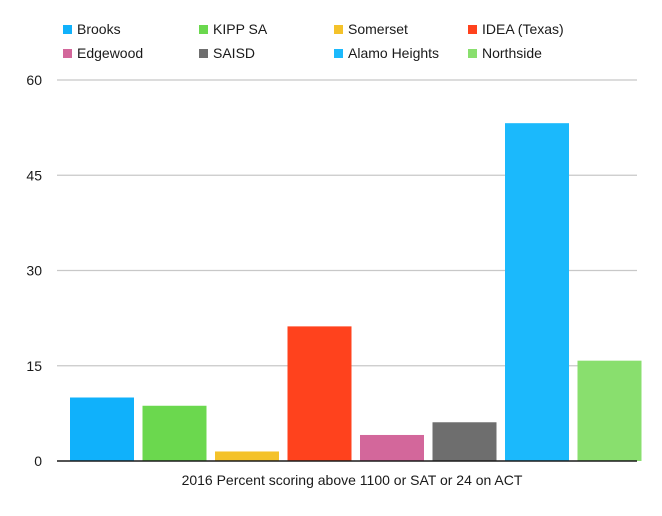 The height and width of the screenshot is (516, 662). What do you see at coordinates (523, 29) in the screenshot?
I see `legend-label: IDEA (Texas)` at bounding box center [523, 29].